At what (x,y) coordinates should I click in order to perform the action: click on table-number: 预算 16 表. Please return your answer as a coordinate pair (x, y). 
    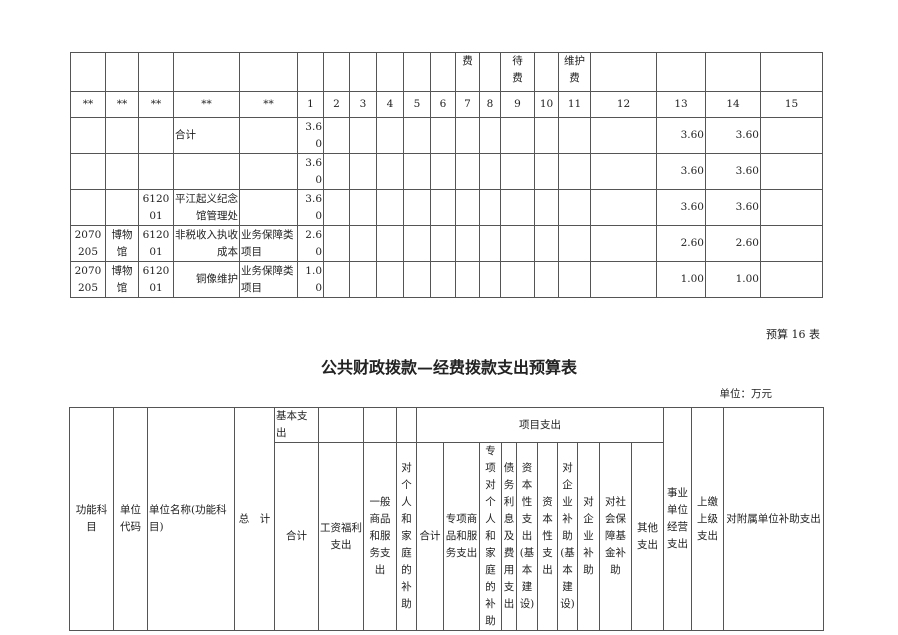
    Looking at the image, I should click on (793, 334).